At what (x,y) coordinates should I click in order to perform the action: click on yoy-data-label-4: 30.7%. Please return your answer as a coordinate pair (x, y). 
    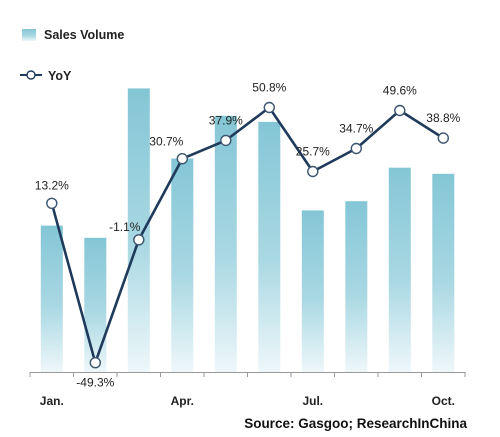
    Looking at the image, I should click on (166, 142).